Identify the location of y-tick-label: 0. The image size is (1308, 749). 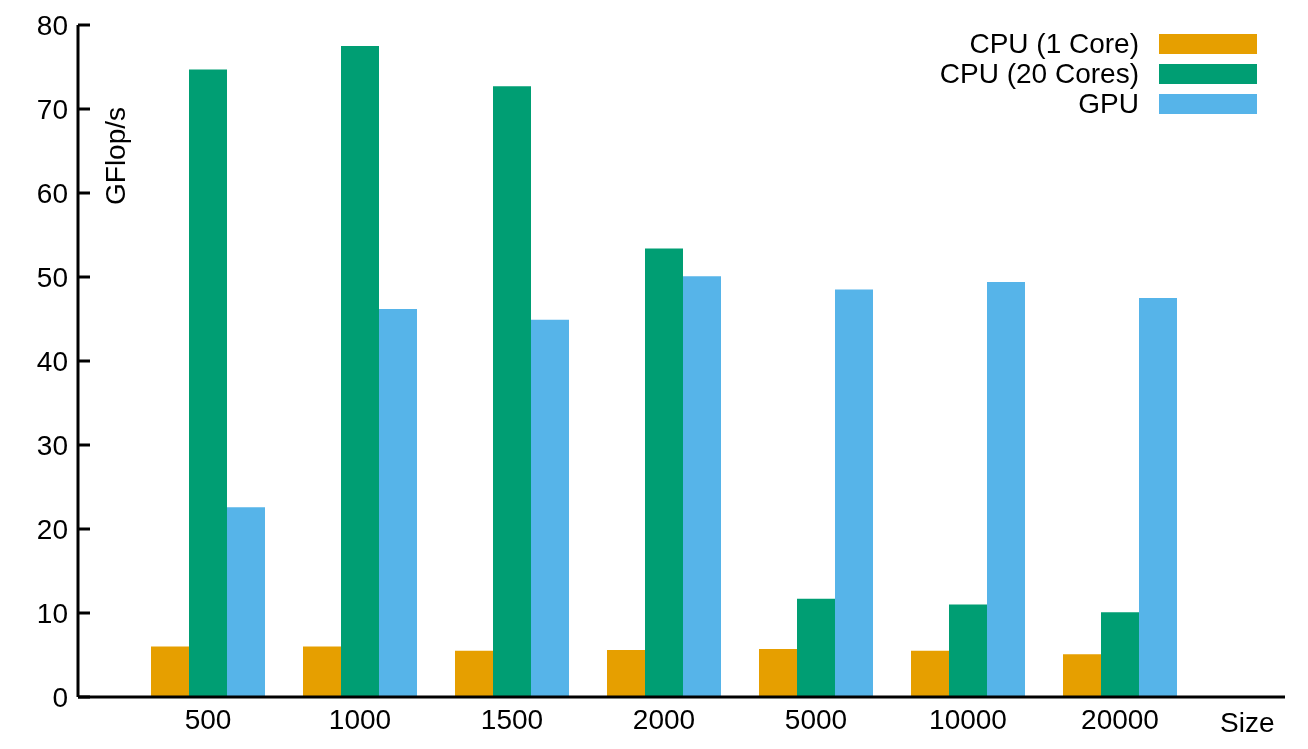
(60, 697).